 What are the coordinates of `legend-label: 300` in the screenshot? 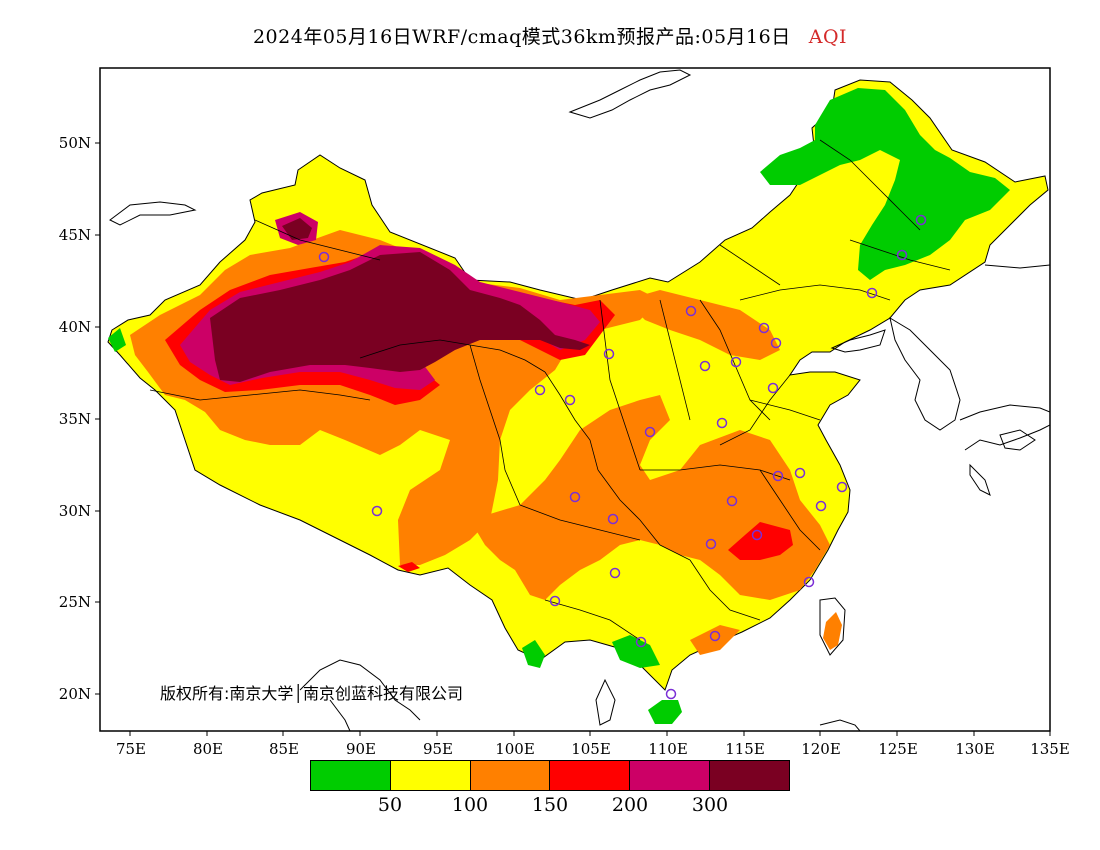 It's located at (710, 805).